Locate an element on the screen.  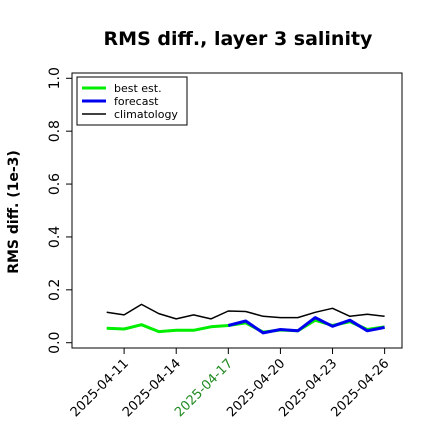
y-axis-label: RMS diff. (1e-3) is located at coordinates (14, 212).